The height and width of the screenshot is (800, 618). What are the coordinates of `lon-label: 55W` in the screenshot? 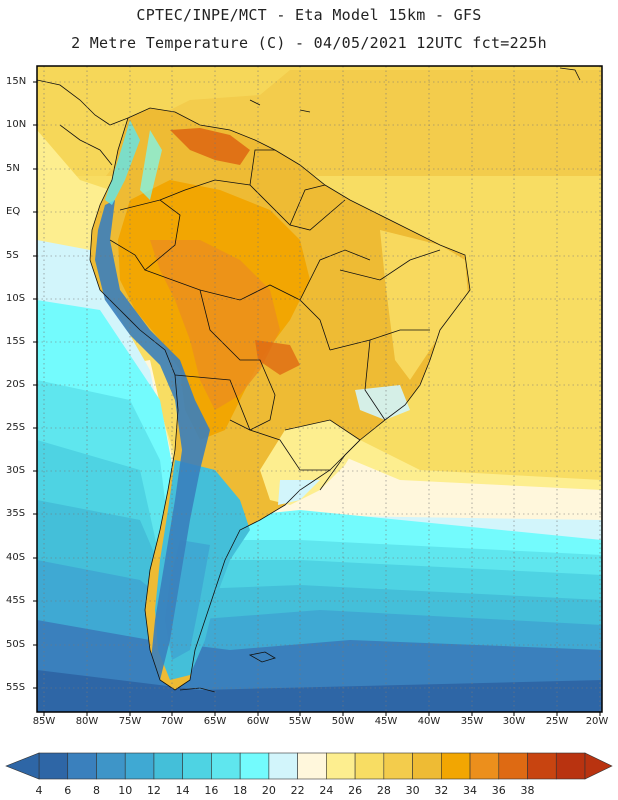 It's located at (300, 721).